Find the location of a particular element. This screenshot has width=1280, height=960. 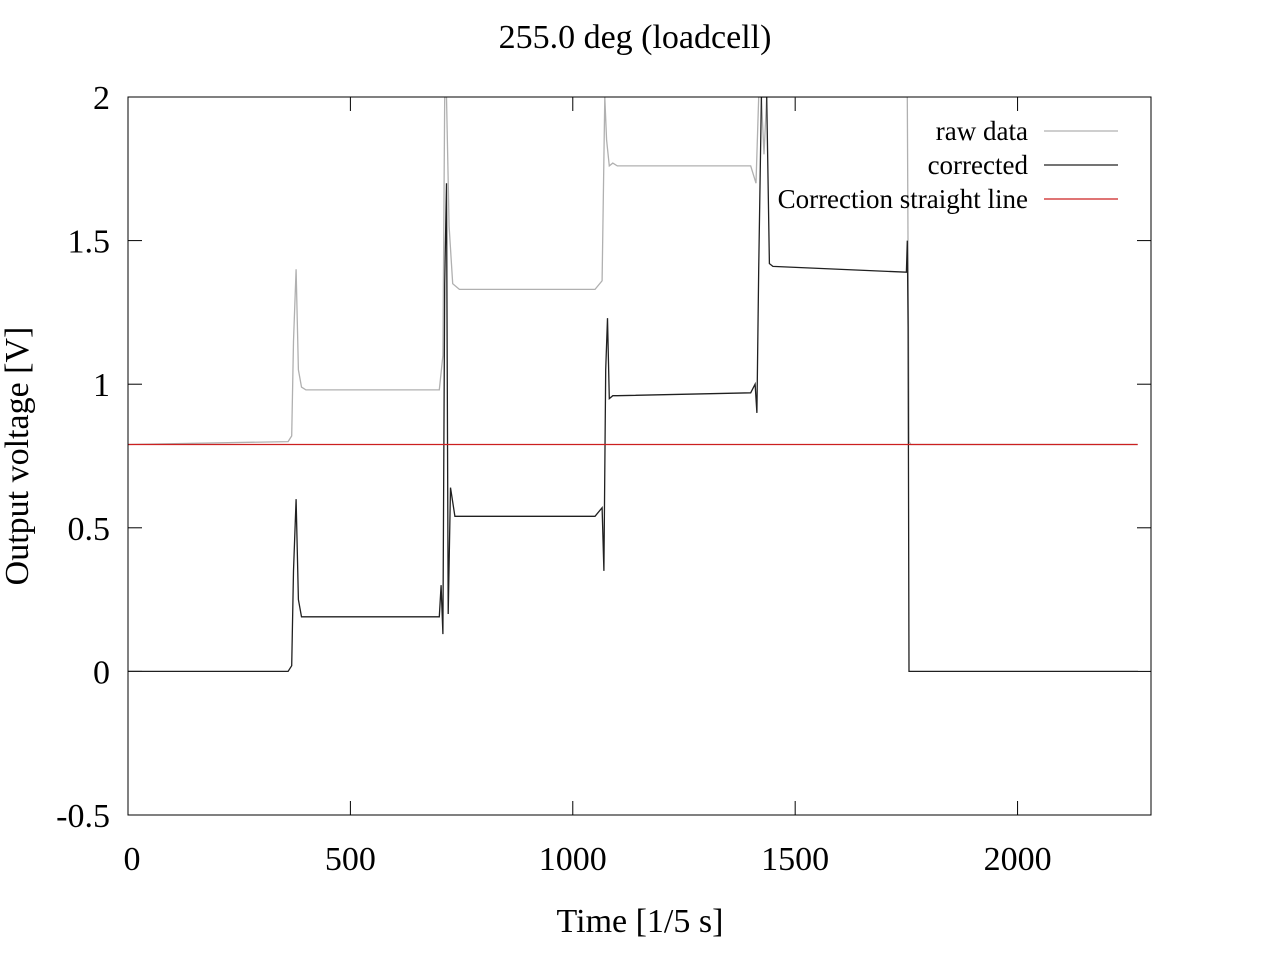

x-tick-label: 1500 is located at coordinates (795, 859).